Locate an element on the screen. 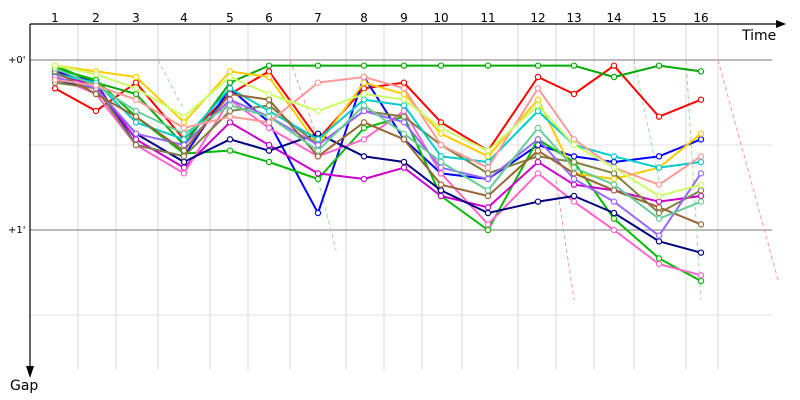  lap-label-5: 5 is located at coordinates (230, 18).